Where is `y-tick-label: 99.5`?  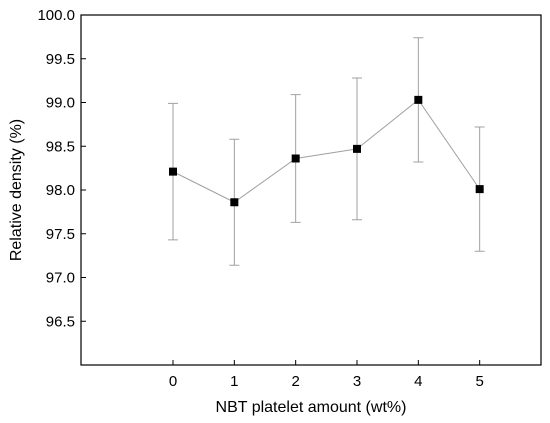
y-tick-label: 99.5 is located at coordinates (60, 59).